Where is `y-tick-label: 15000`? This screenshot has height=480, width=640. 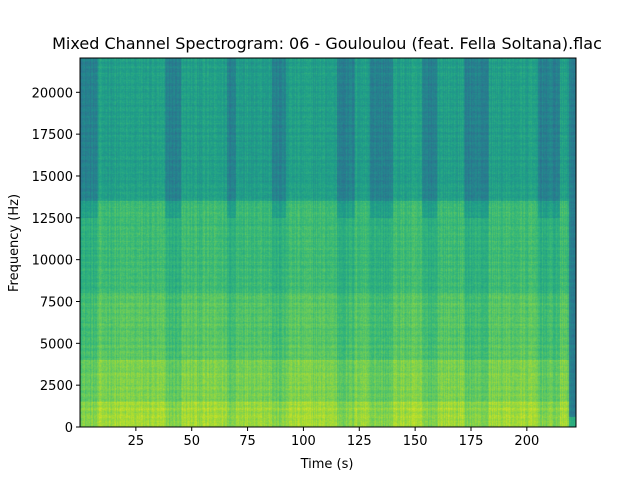
y-tick-label: 15000 is located at coordinates (52, 177).